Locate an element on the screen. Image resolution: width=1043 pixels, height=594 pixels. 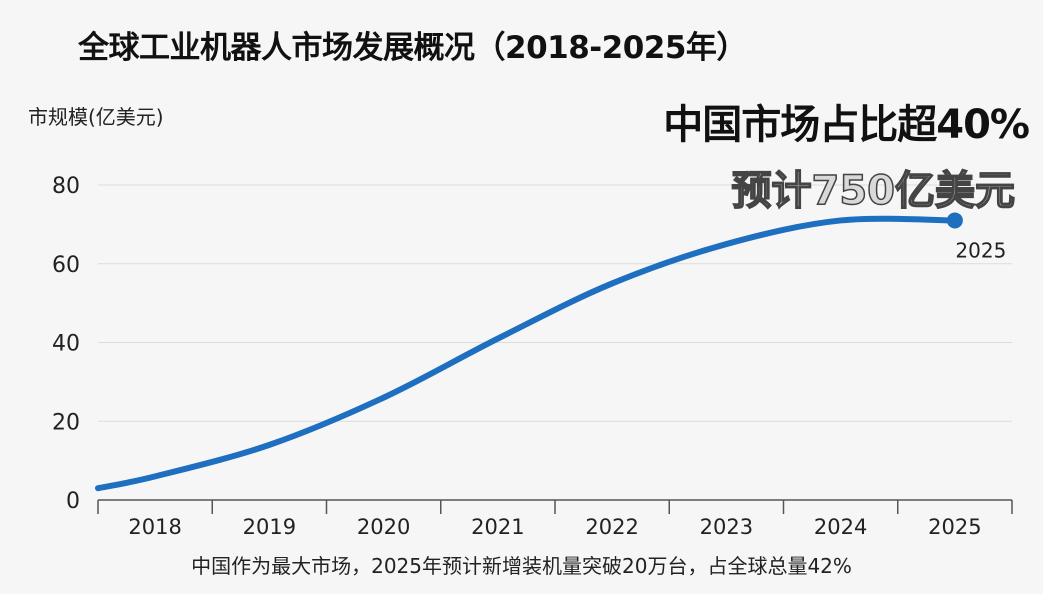
end-point-label: 2025 is located at coordinates (980, 250).